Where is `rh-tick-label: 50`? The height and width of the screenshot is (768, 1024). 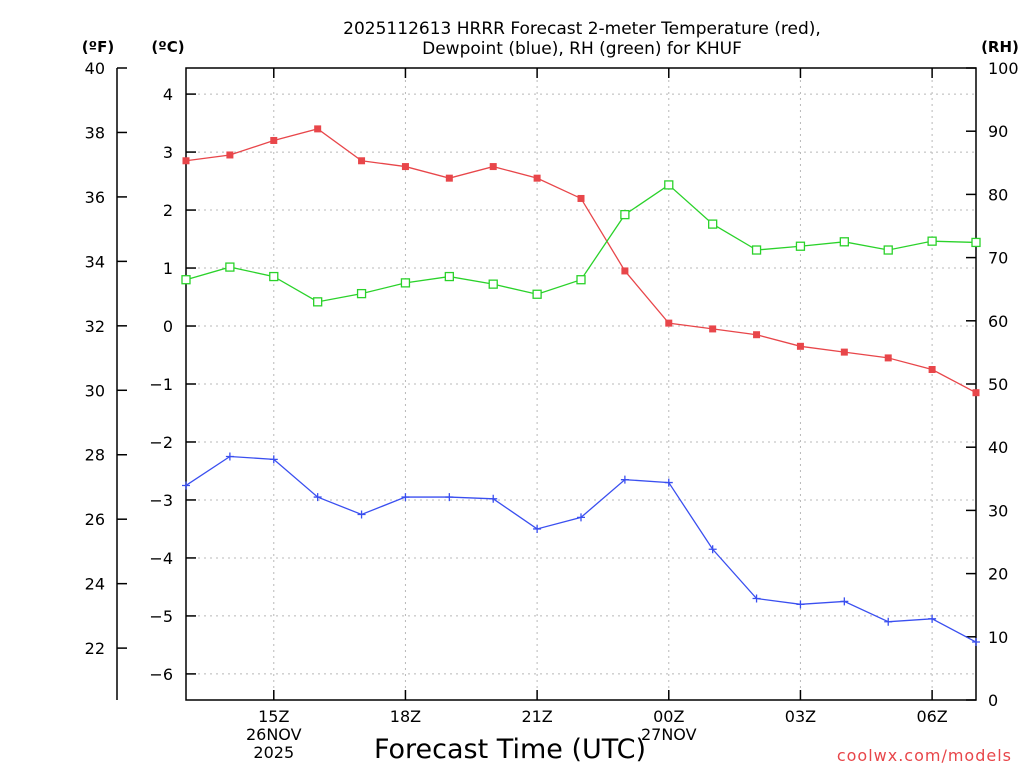
rh-tick-label: 50 is located at coordinates (998, 384).